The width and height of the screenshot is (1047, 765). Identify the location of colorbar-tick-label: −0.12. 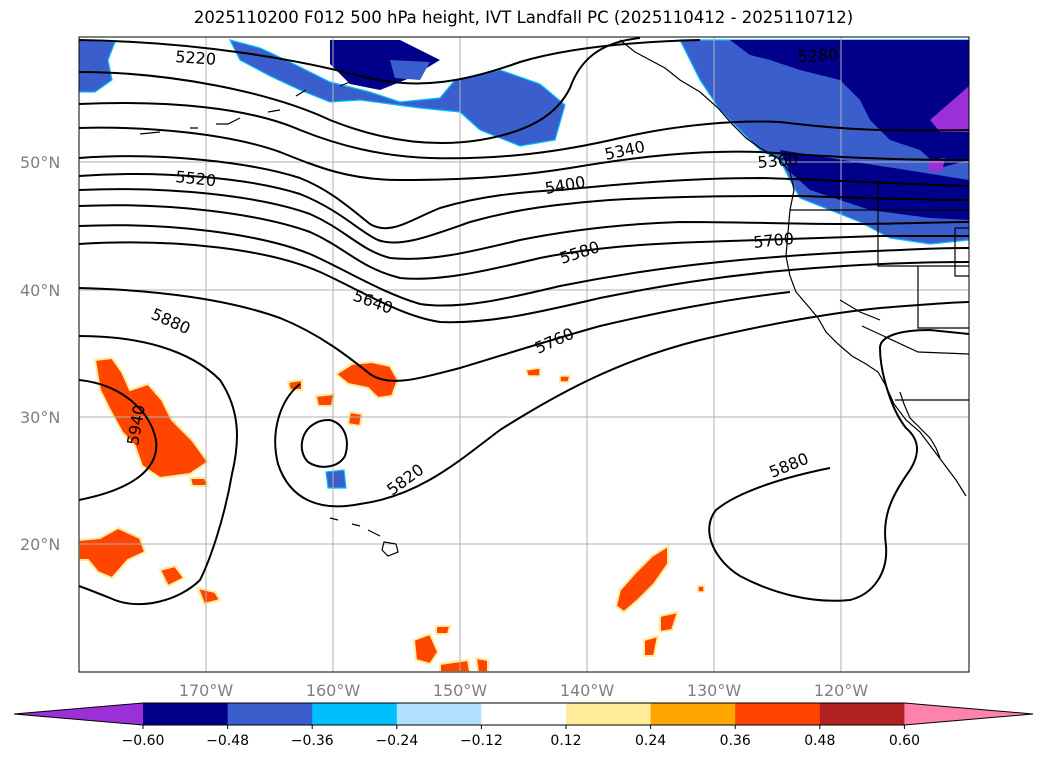
(481, 741).